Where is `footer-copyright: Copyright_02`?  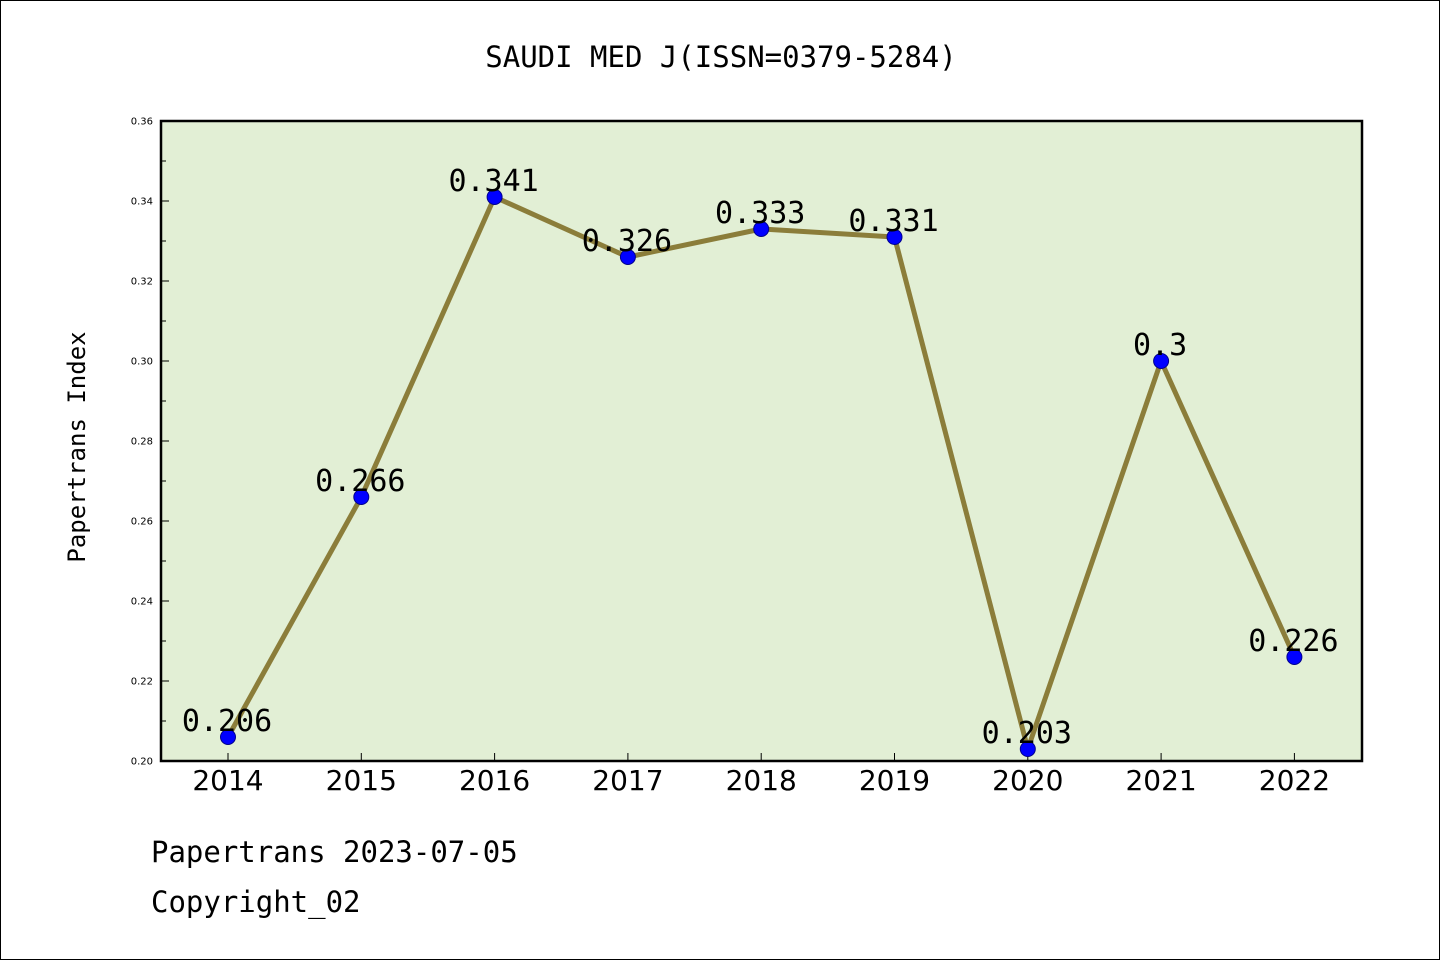
footer-copyright: Copyright_02 is located at coordinates (256, 902).